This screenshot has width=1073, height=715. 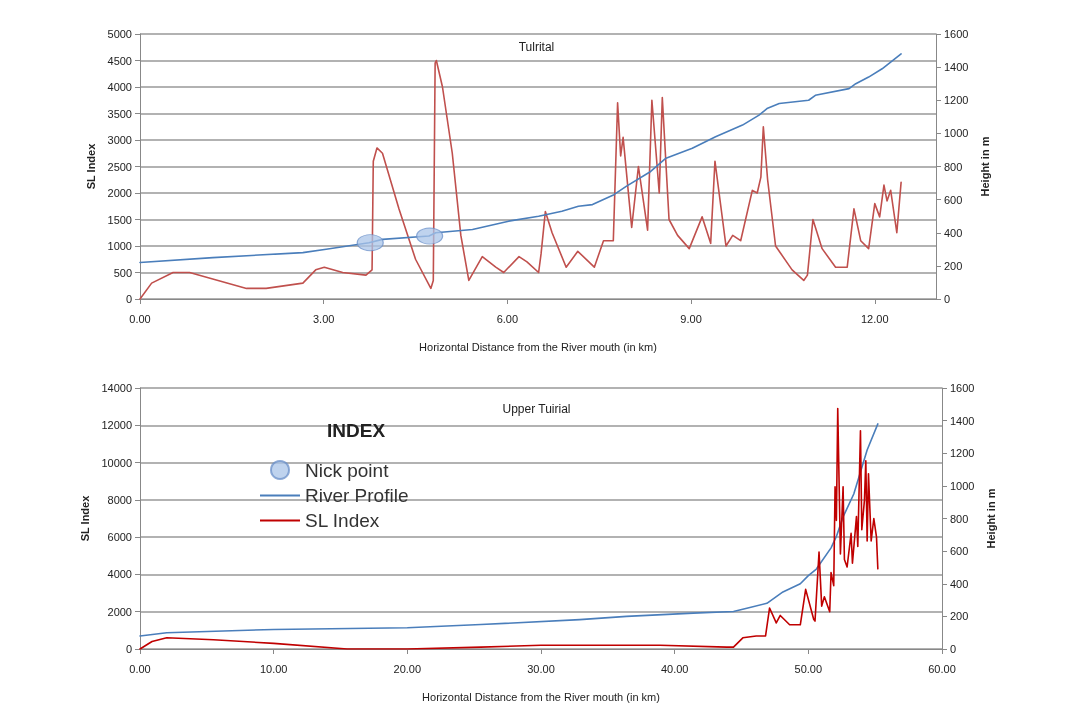 What do you see at coordinates (119, 34) in the screenshot?
I see `y-tick-label: 5000` at bounding box center [119, 34].